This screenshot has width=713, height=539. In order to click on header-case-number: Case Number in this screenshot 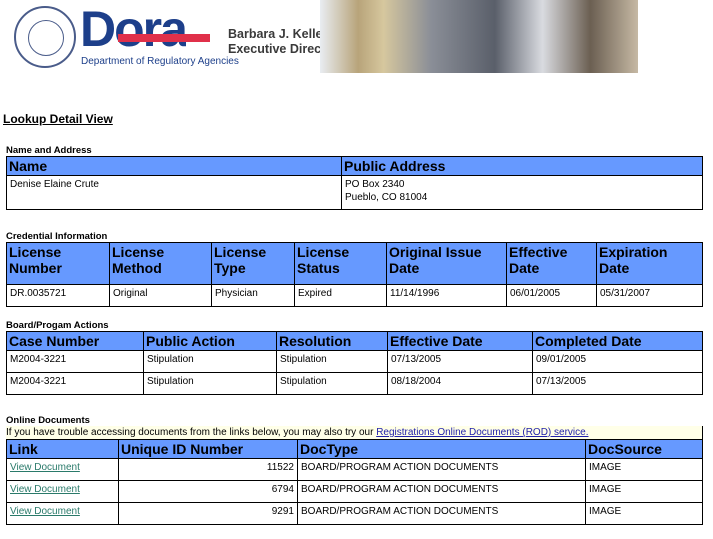, I will do `click(75, 341)`.